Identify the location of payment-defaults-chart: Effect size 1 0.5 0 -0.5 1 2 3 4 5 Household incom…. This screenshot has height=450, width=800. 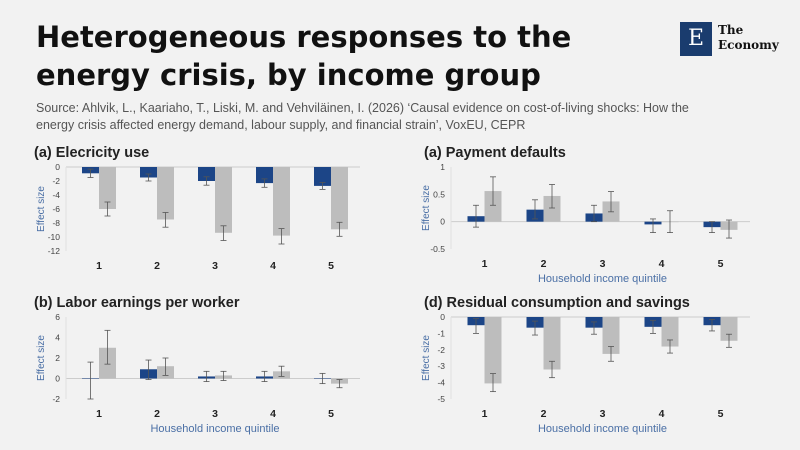
(585, 223).